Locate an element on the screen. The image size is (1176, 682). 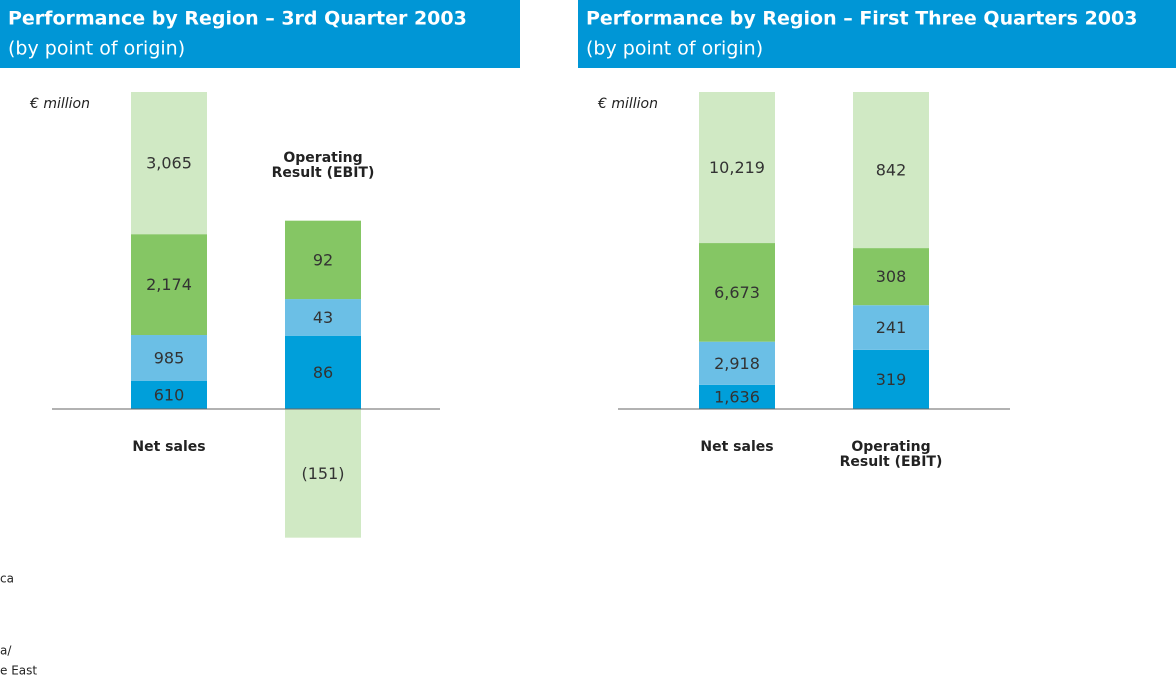
value-label: 3,065 is located at coordinates (169, 163).